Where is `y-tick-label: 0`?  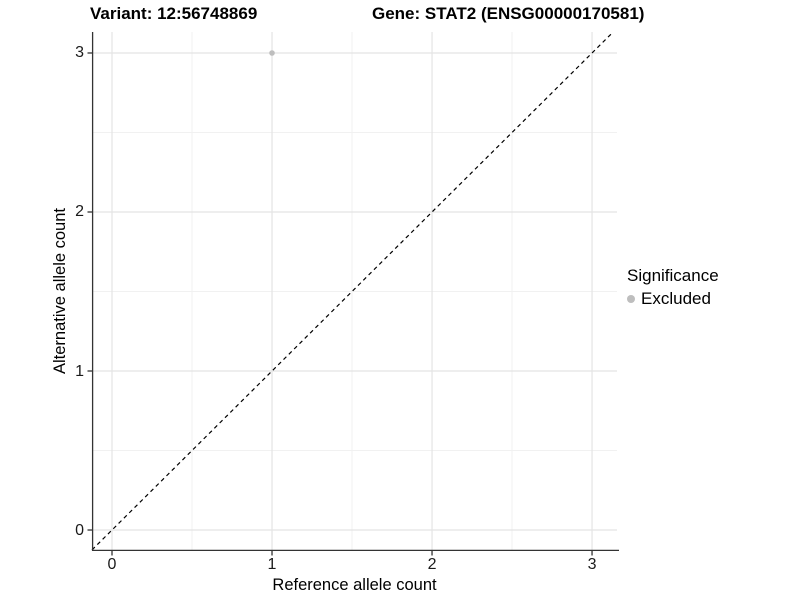
y-tick-label: 0 is located at coordinates (79, 530).